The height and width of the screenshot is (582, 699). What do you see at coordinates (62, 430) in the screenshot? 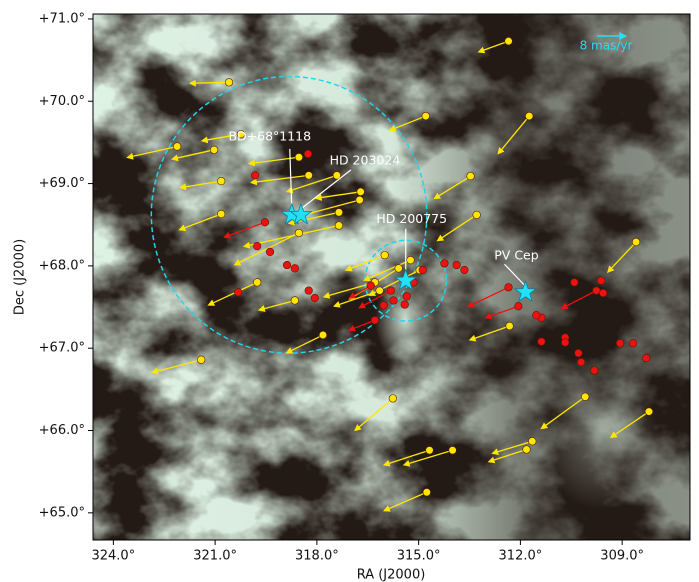
I see `y-tick-label: +66.0°` at bounding box center [62, 430].